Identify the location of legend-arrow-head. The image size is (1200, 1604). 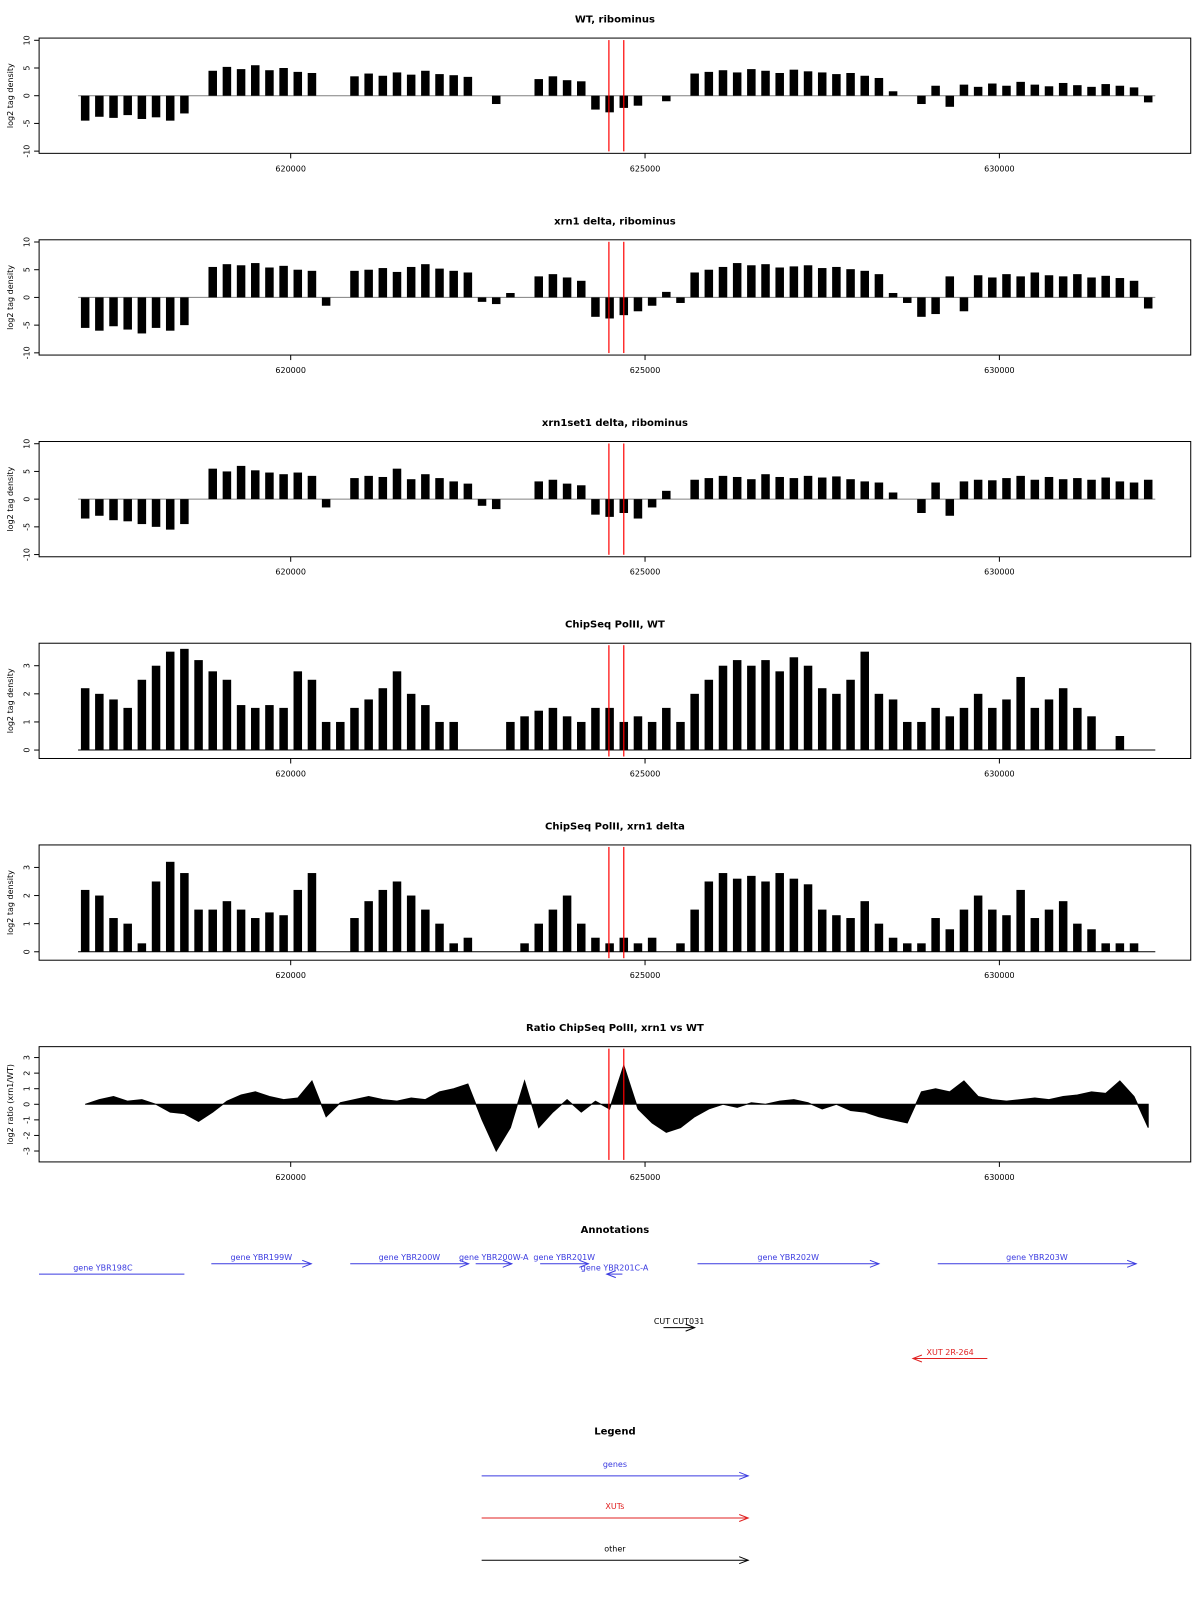
(744, 1475).